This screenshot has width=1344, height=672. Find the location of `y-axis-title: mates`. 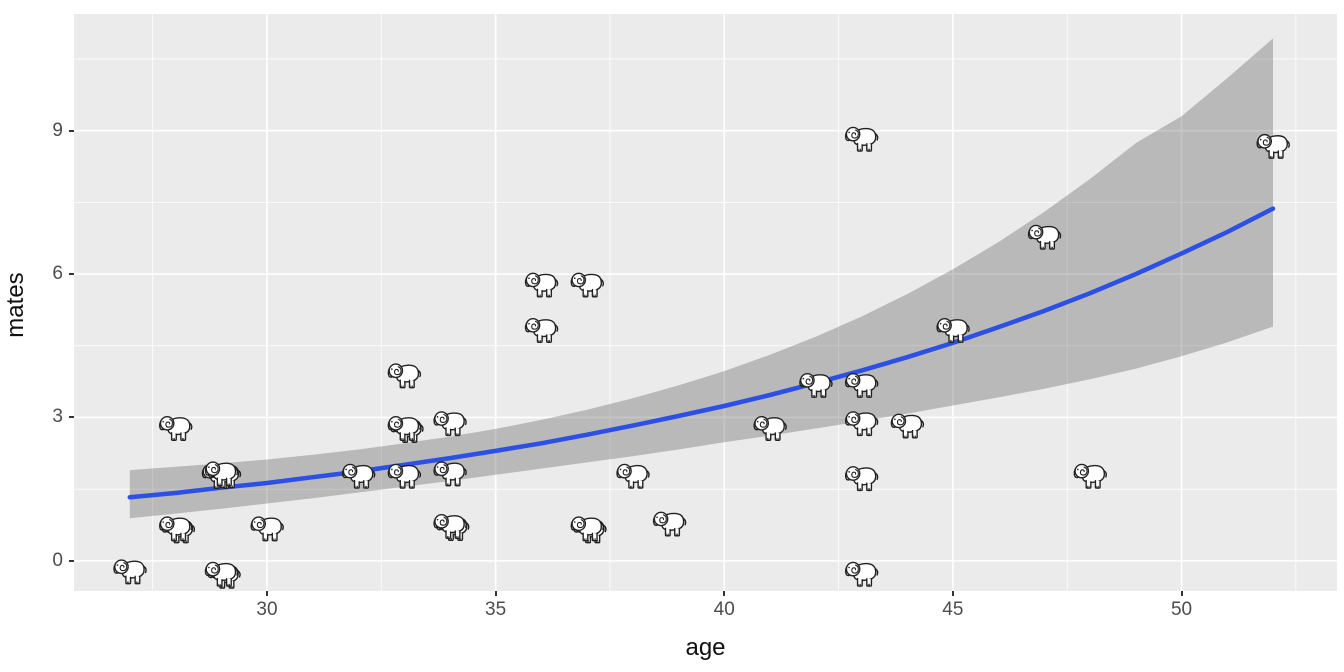

y-axis-title: mates is located at coordinates (15, 305).